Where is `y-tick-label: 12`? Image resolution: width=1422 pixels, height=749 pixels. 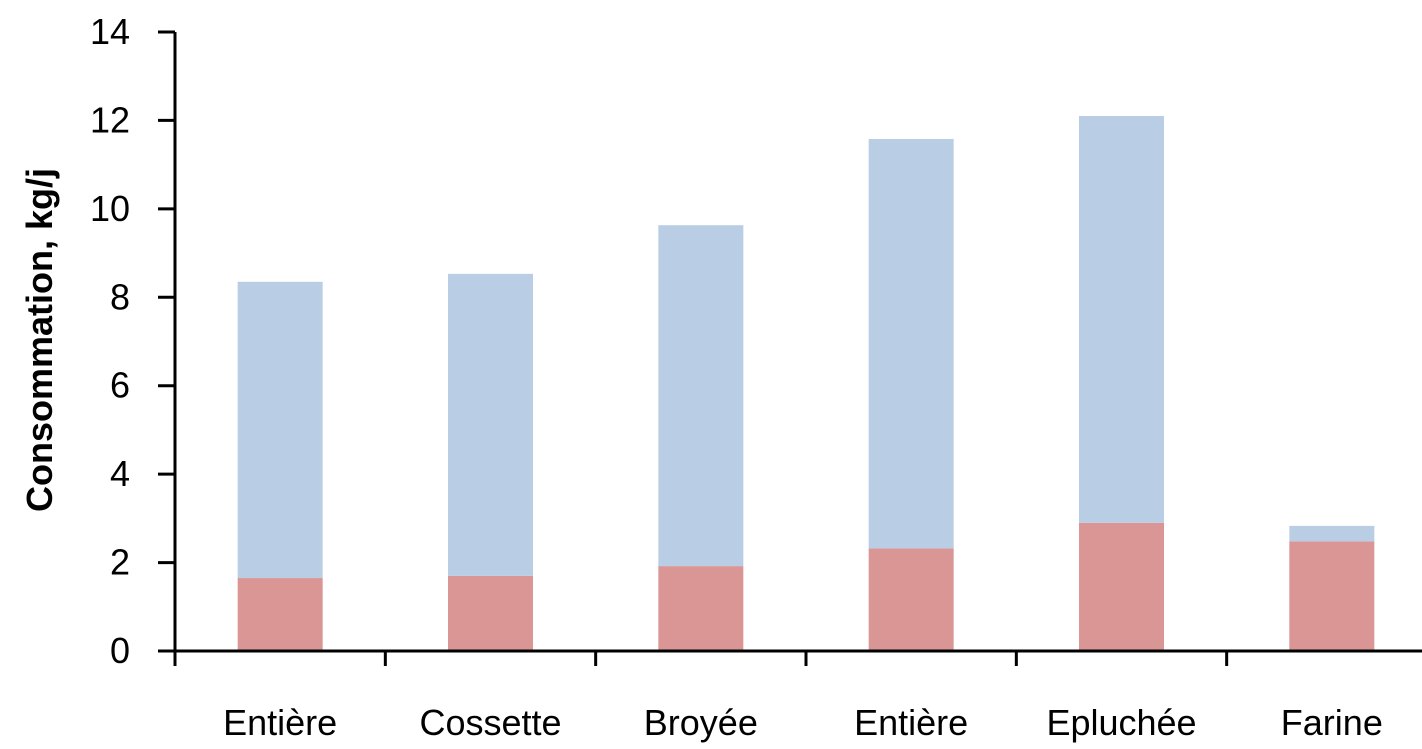
y-tick-label: 12 is located at coordinates (110, 119).